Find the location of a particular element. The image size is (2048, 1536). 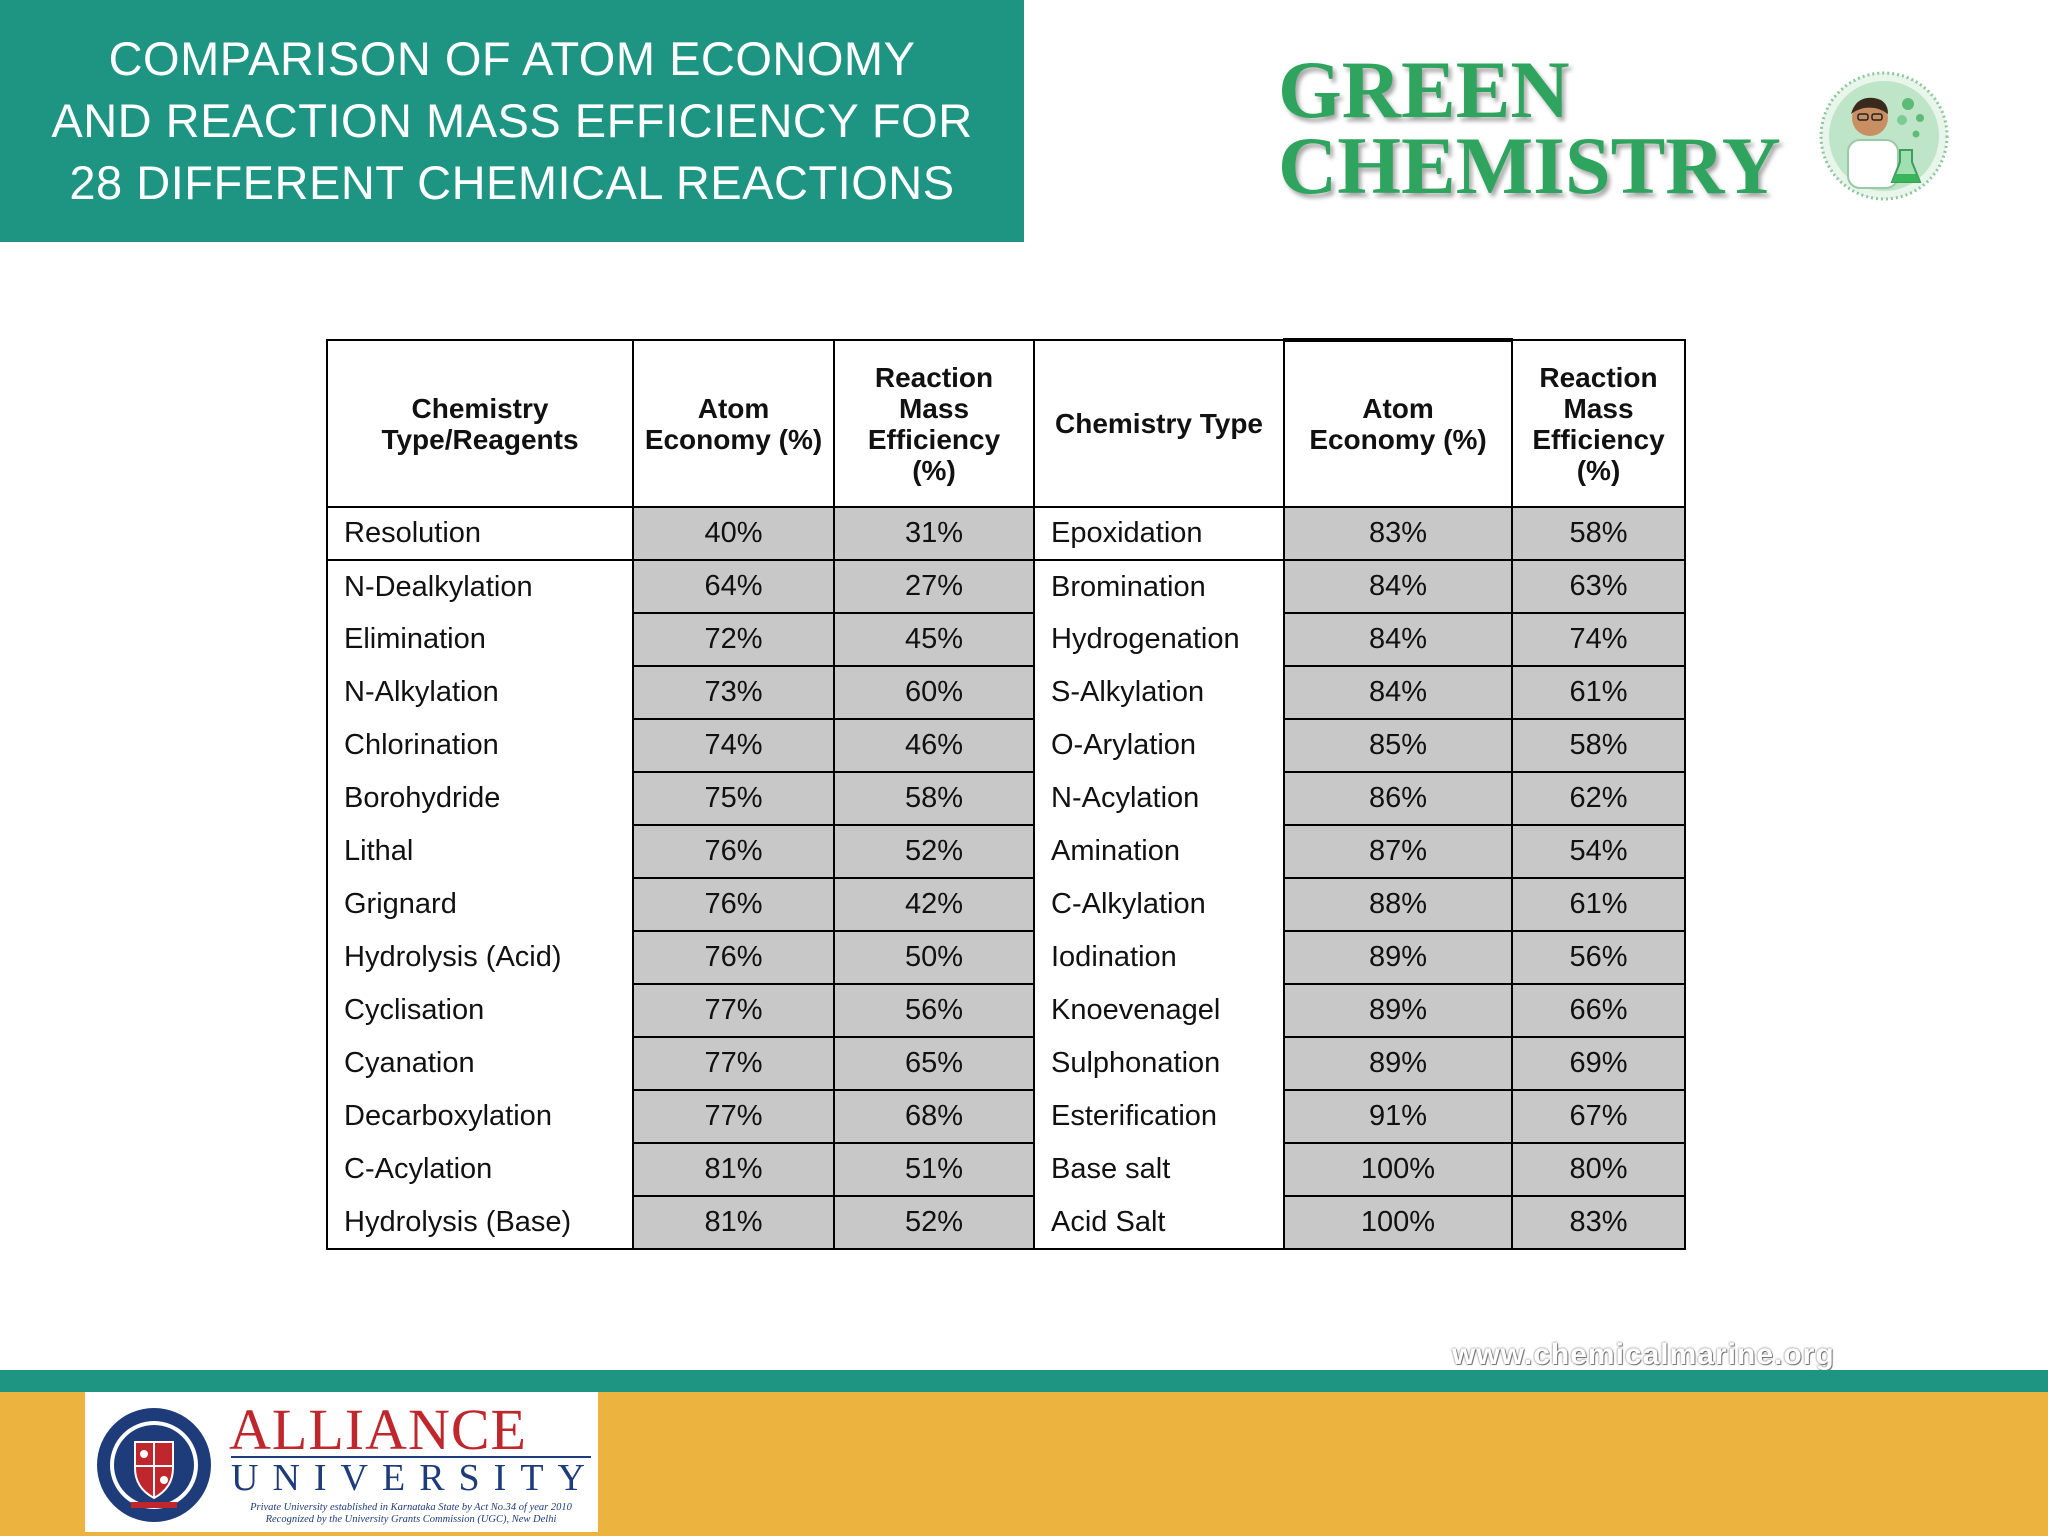

cell-atom-economy: 86% is located at coordinates (1398, 798).